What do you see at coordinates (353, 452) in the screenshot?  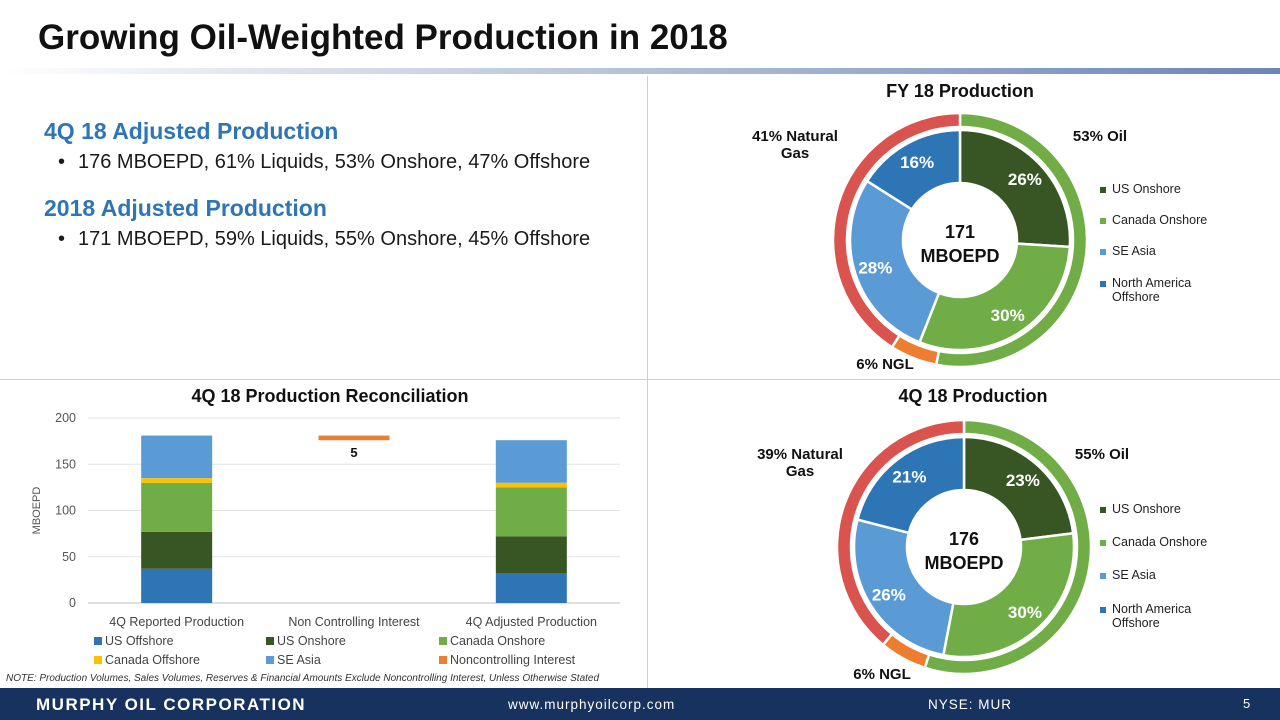 I see `data-label: 5` at bounding box center [353, 452].